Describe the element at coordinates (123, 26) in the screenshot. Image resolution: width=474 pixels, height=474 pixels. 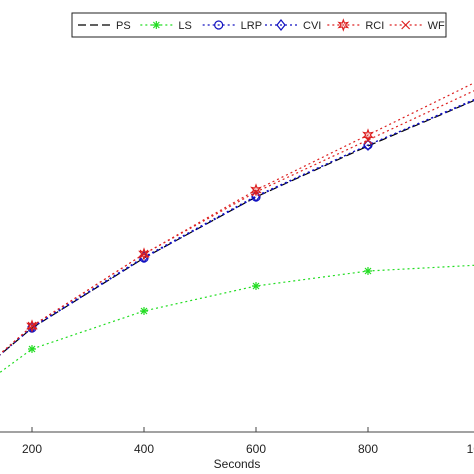
I see `legend-label: PS` at that location.